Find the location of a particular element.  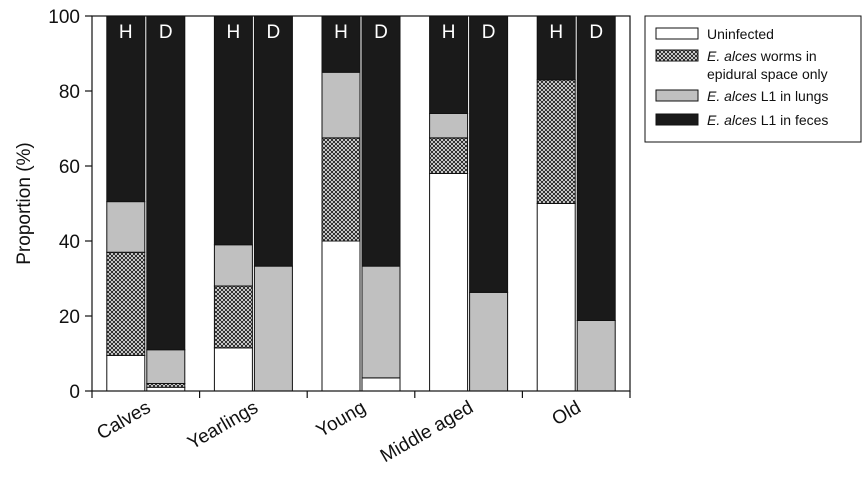

legend-swatch-feces is located at coordinates (677, 119).